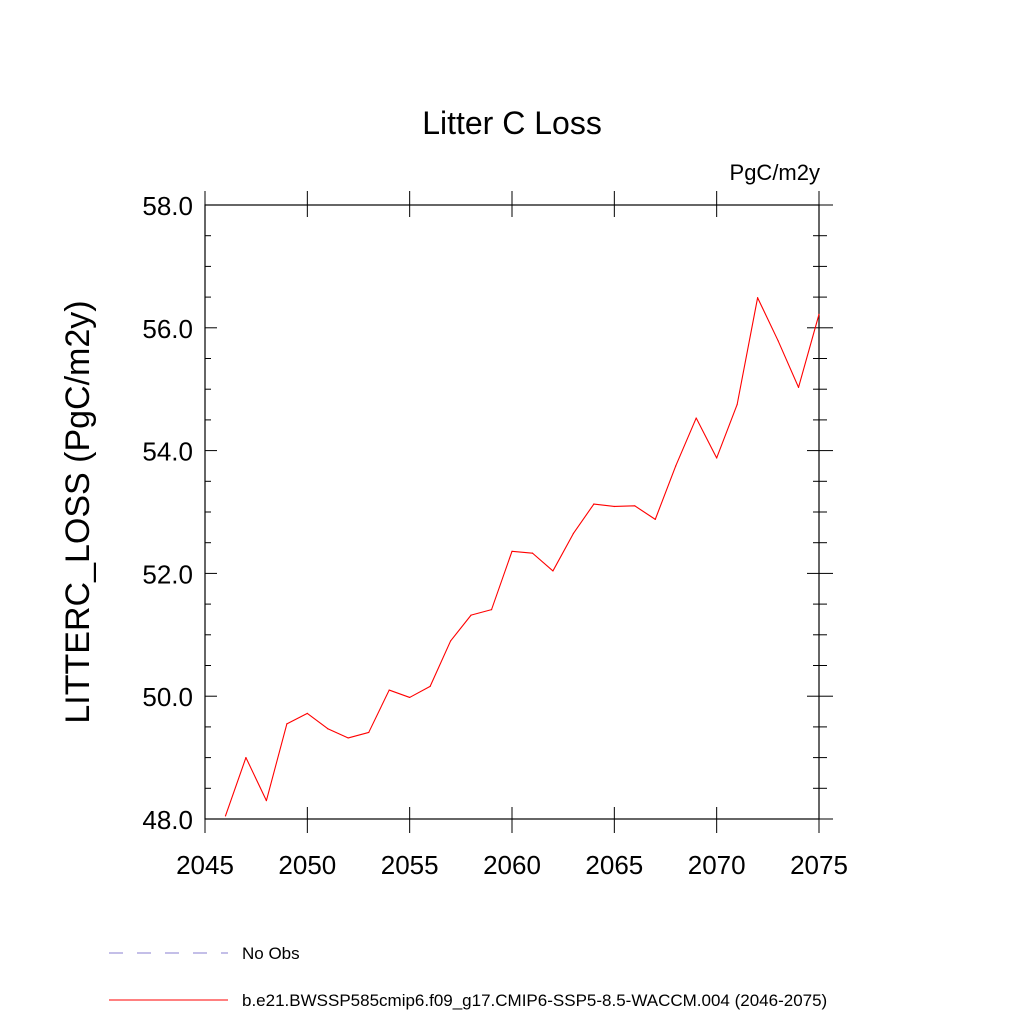 The width and height of the screenshot is (1024, 1024). What do you see at coordinates (512, 123) in the screenshot?
I see `chart-title: Litter C Loss` at bounding box center [512, 123].